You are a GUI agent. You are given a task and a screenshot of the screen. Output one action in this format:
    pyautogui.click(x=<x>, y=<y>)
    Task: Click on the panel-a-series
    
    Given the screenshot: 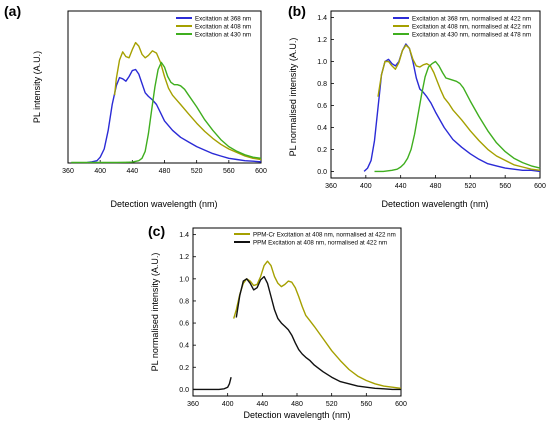 What is the action you would take?
    pyautogui.click(x=166, y=102)
    